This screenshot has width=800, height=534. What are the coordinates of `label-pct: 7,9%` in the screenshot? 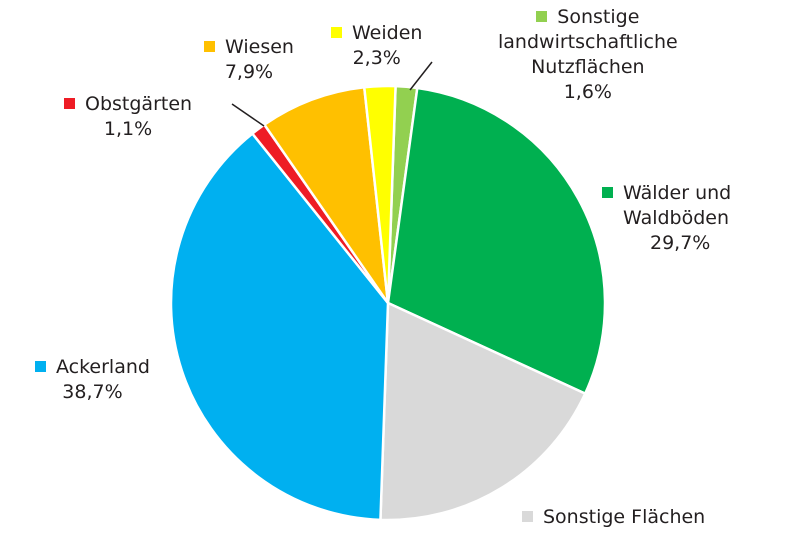 It's located at (249, 72).